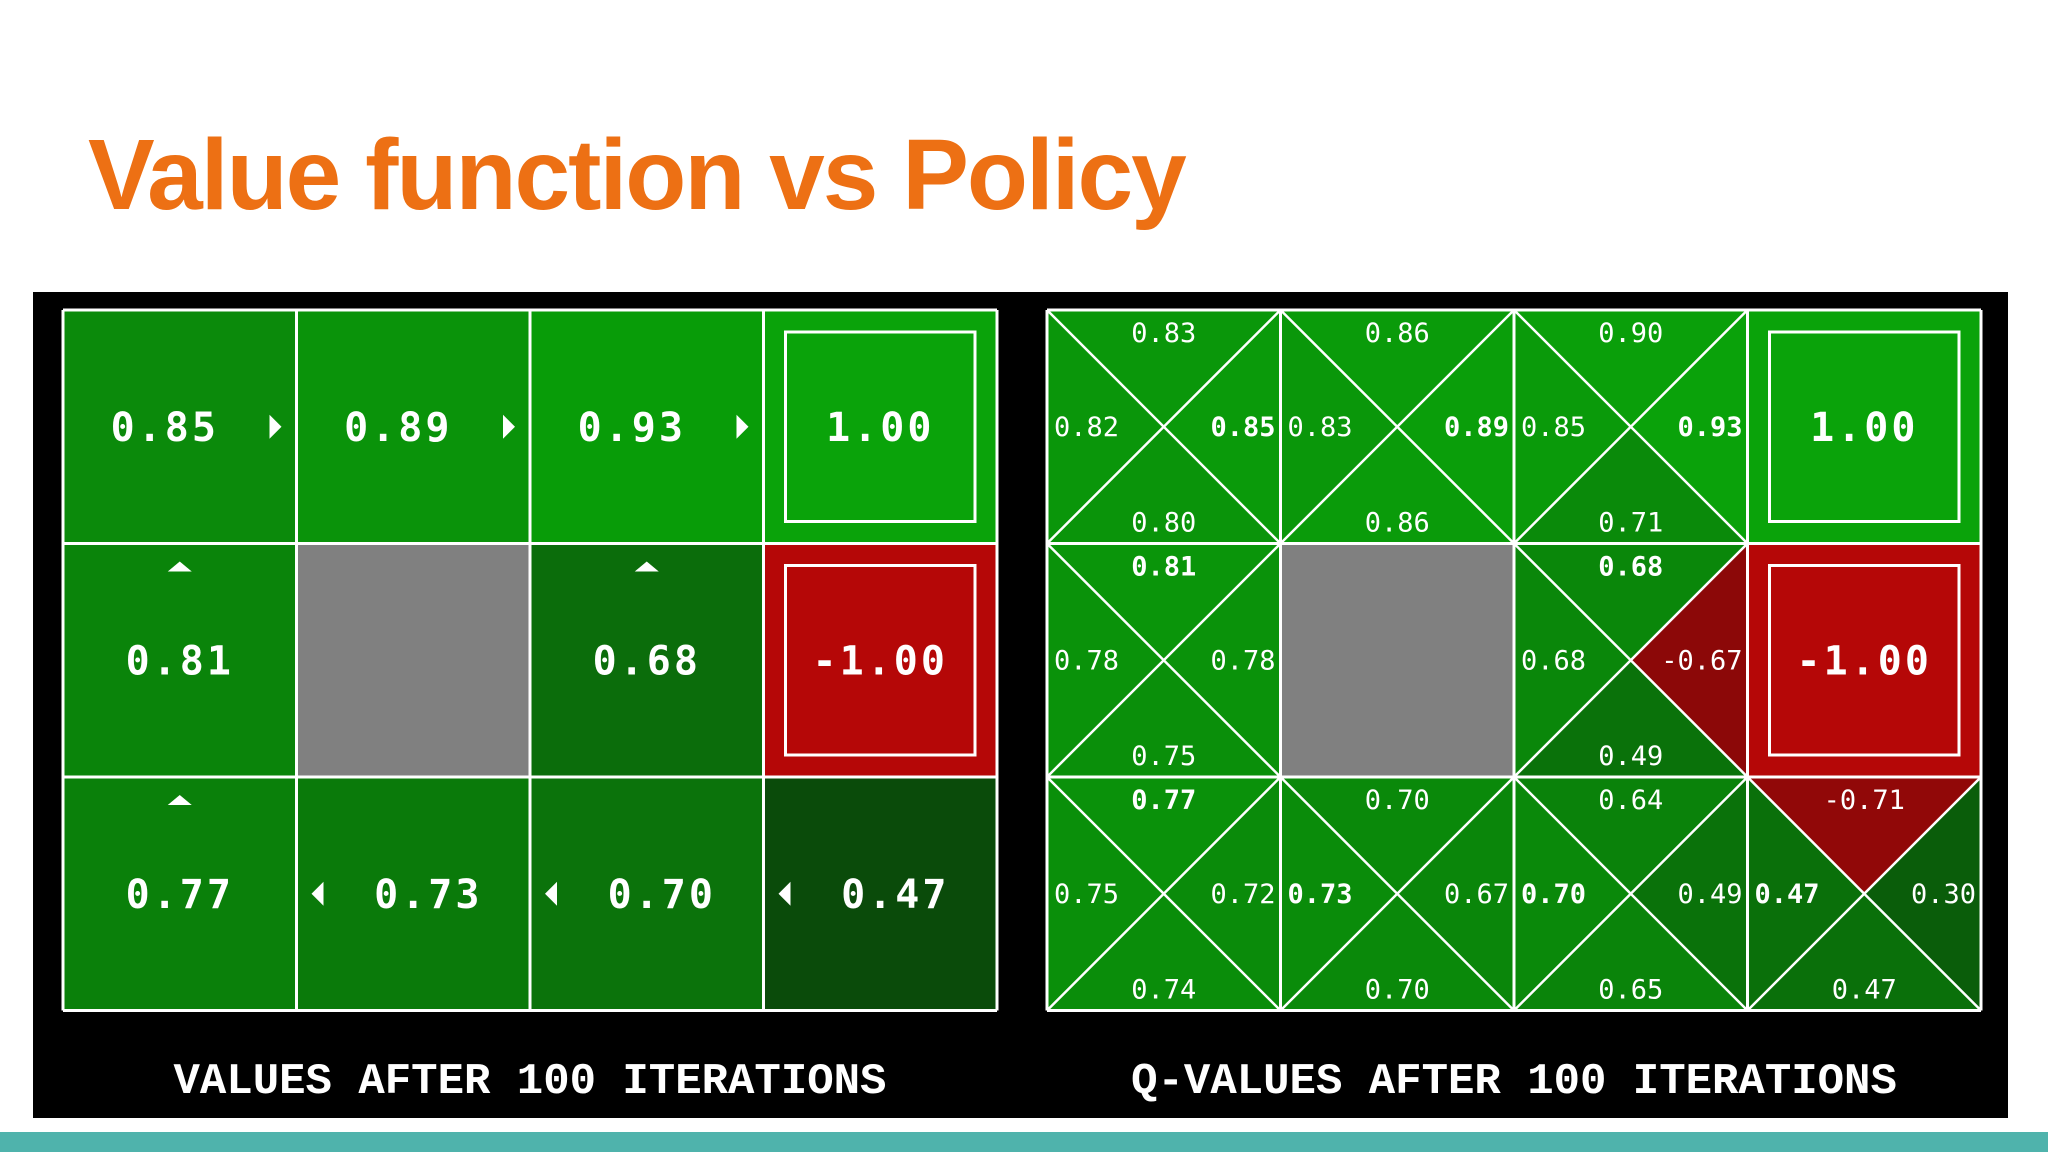 The width and height of the screenshot is (2048, 1152). Describe the element at coordinates (1320, 894) in the screenshot. I see `q-value-w: 0.73` at that location.